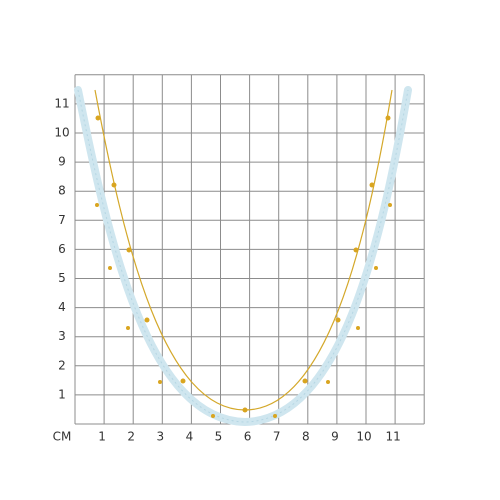 The image size is (500, 500). I want to click on y-label: 10, so click(61, 133).